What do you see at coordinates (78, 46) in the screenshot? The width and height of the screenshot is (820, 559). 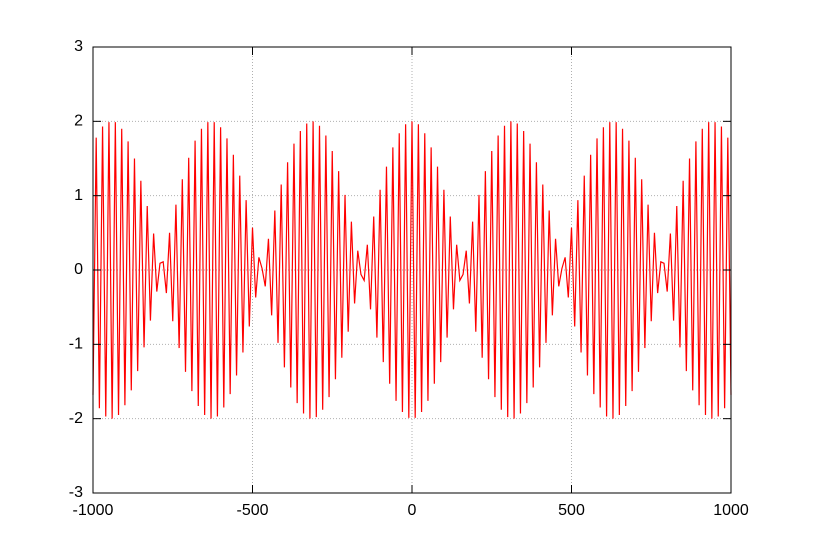 I see `y-tick-label: 3` at bounding box center [78, 46].